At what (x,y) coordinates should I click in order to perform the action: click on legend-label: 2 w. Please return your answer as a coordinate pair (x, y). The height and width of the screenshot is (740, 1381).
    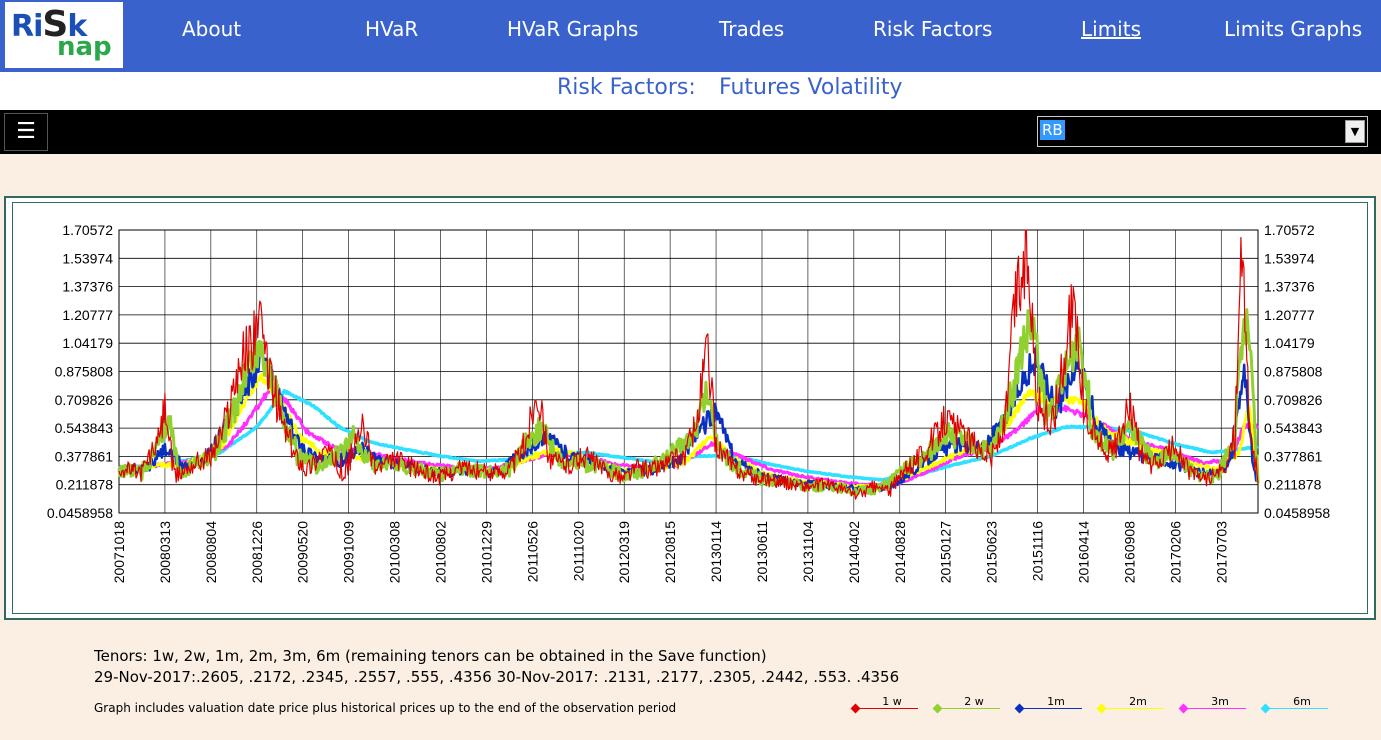
    Looking at the image, I should click on (974, 701).